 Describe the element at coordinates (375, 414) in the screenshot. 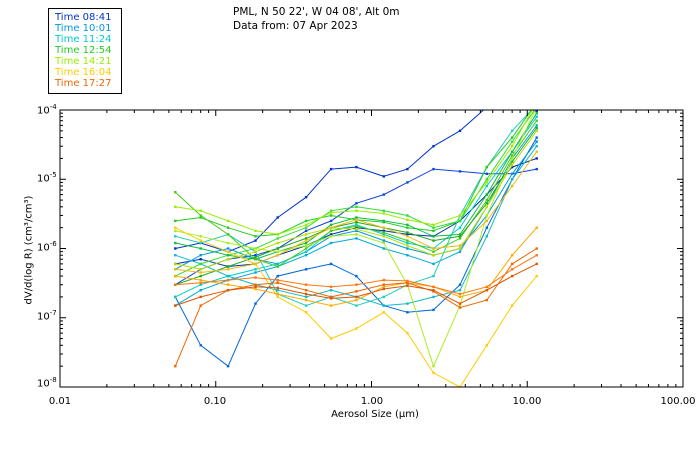

I see `x-axis-title: Aerosol Size (μm)` at that location.